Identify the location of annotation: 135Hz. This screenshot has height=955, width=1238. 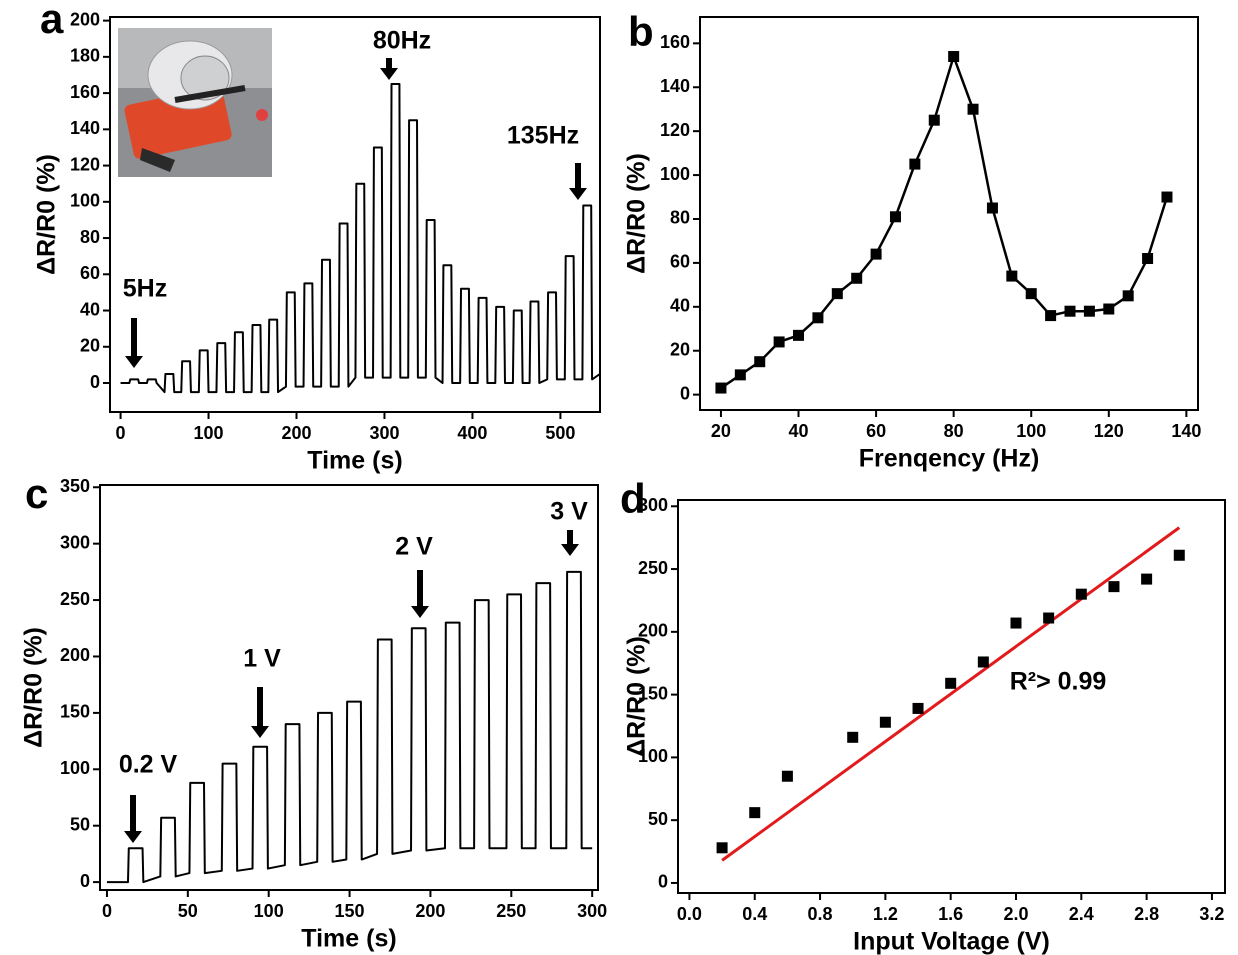
(543, 136).